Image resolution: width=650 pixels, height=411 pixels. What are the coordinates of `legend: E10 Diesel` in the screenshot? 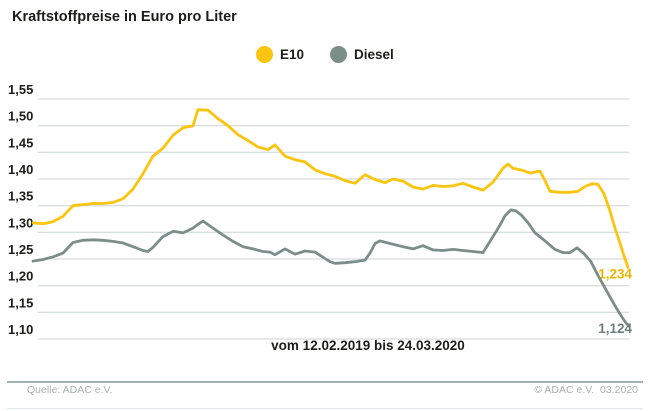 It's located at (325, 54).